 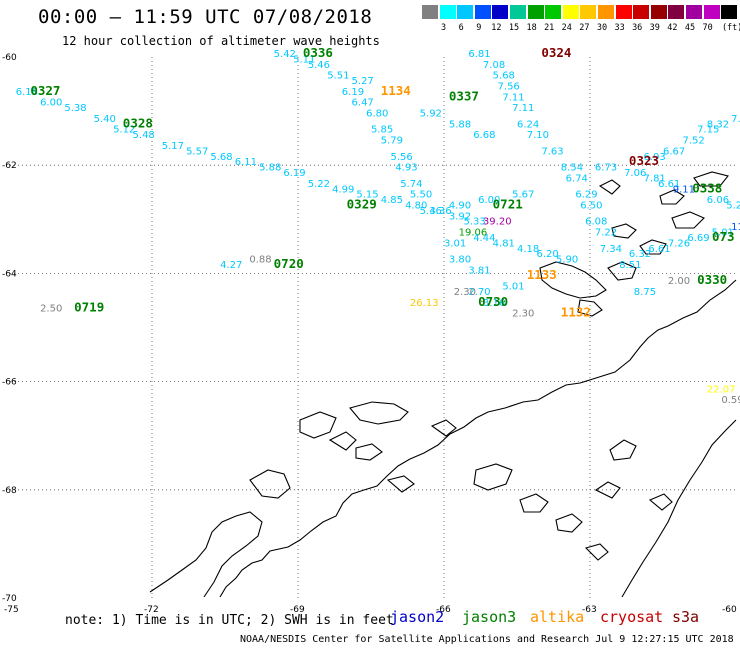 What do you see at coordinates (523, 314) in the screenshot?
I see `wave-height-value: 2.30` at bounding box center [523, 314].